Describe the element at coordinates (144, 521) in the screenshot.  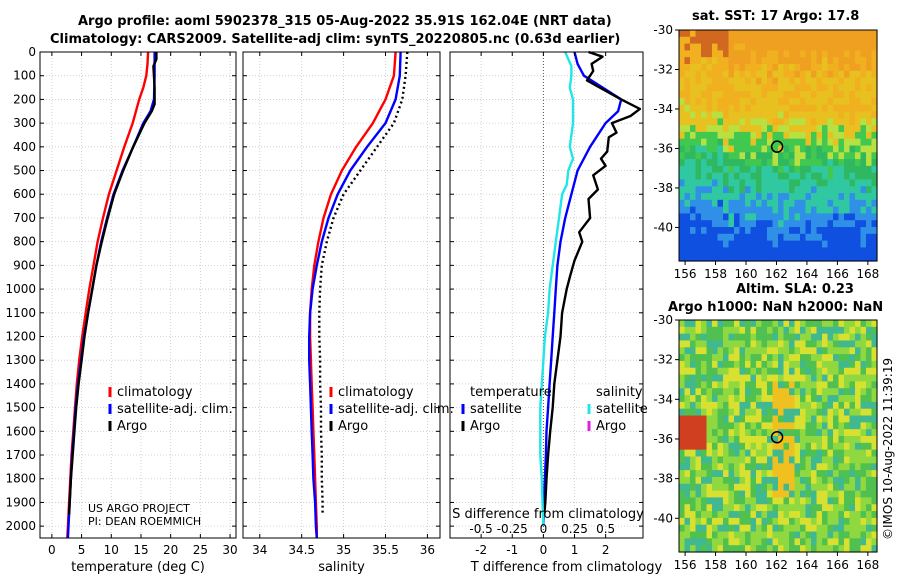
I see `pi-note: PI: DEAN ROEMMICH` at that location.